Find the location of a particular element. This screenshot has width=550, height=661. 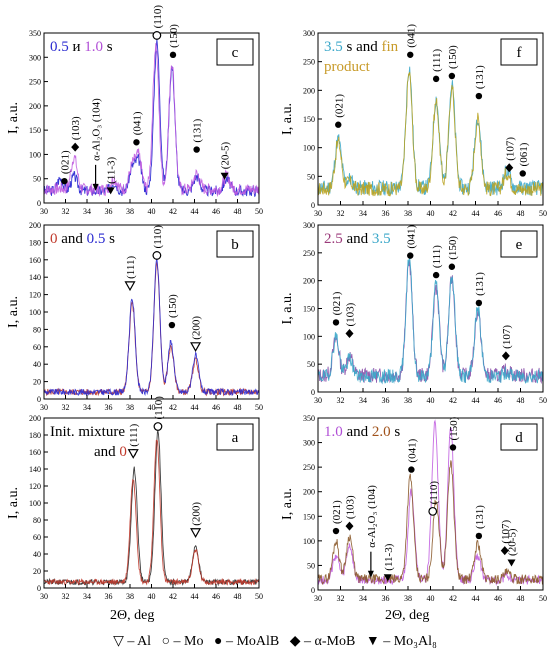

x-tick-label-c-50: 50 is located at coordinates (259, 211).